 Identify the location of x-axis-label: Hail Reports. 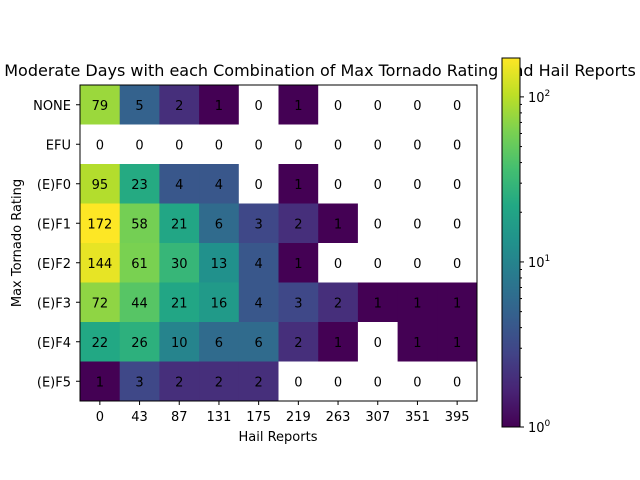
(278, 437).